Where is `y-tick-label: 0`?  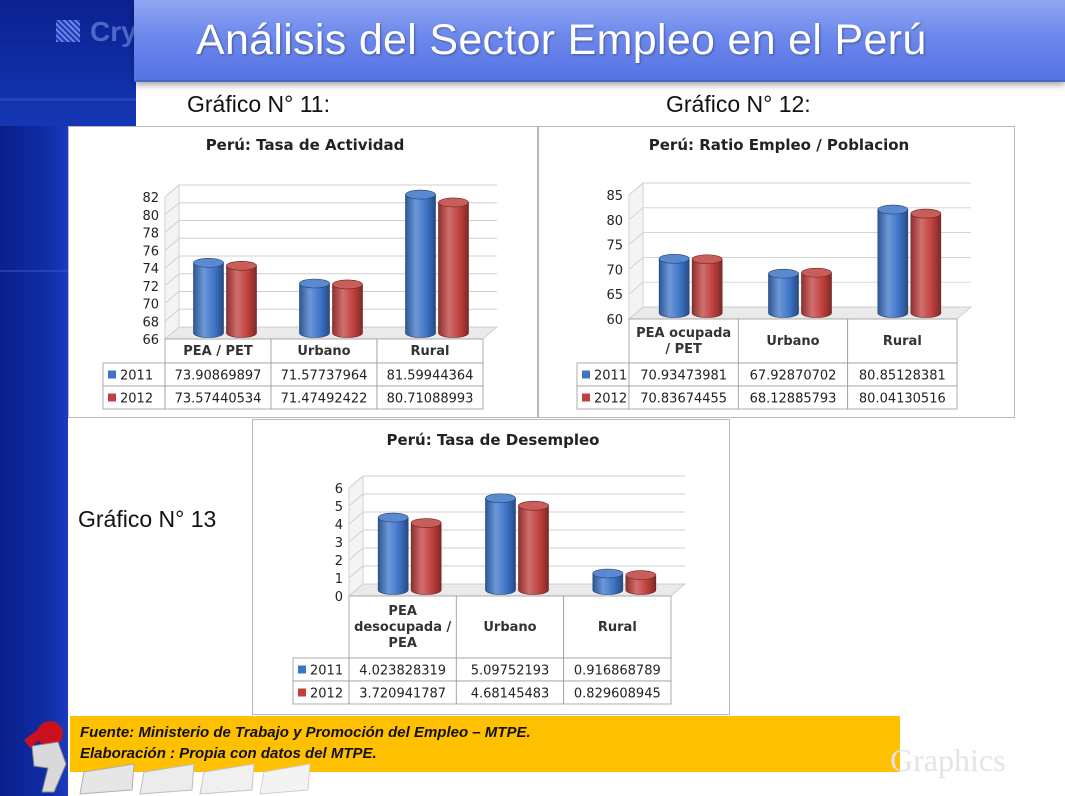 y-tick-label: 0 is located at coordinates (339, 597).